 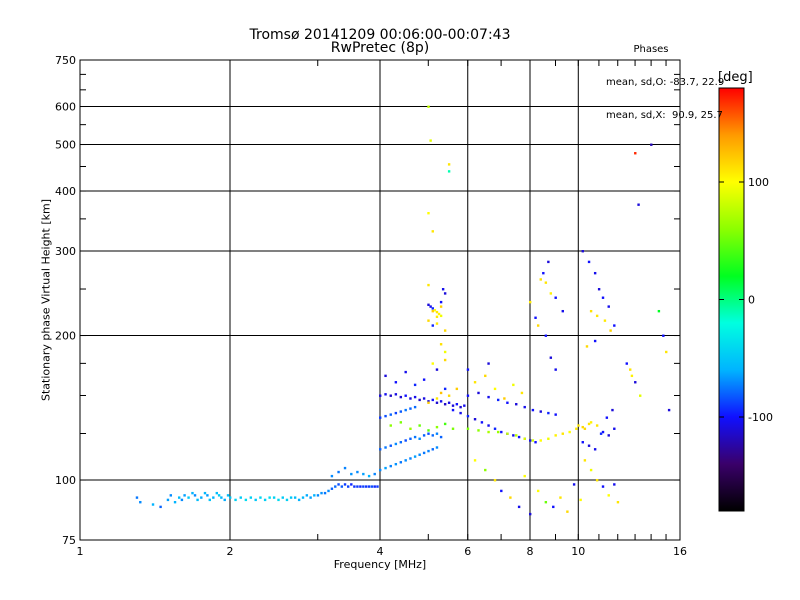 What do you see at coordinates (65, 480) in the screenshot?
I see `y-tick-label: 100` at bounding box center [65, 480].